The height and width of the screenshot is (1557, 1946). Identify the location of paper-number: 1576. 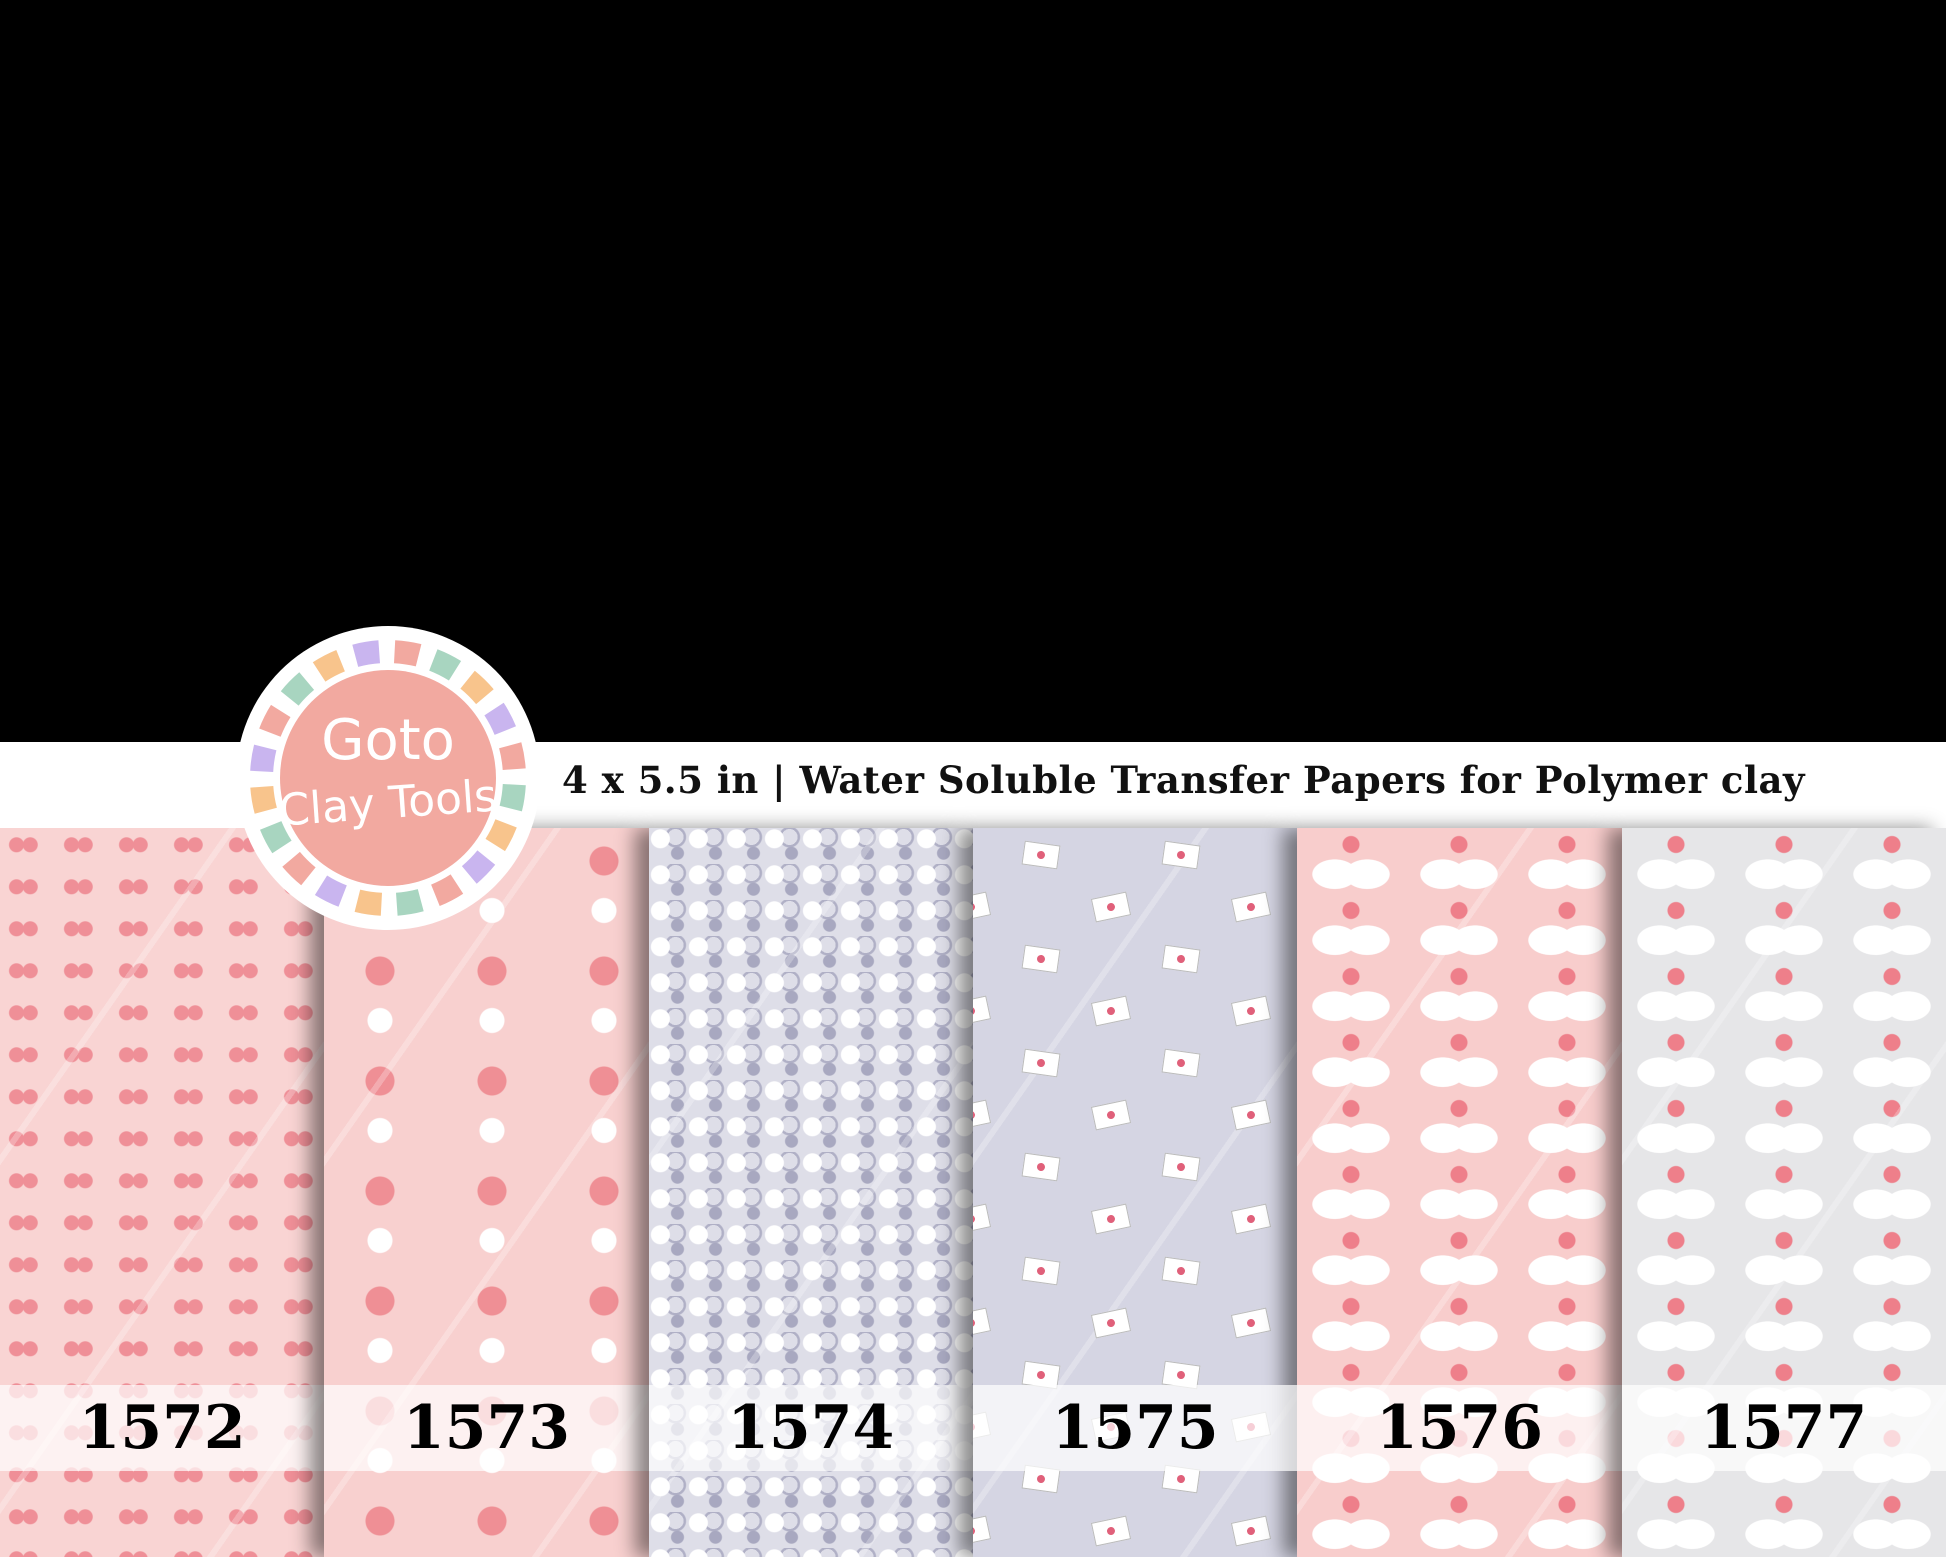
(1459, 1428).